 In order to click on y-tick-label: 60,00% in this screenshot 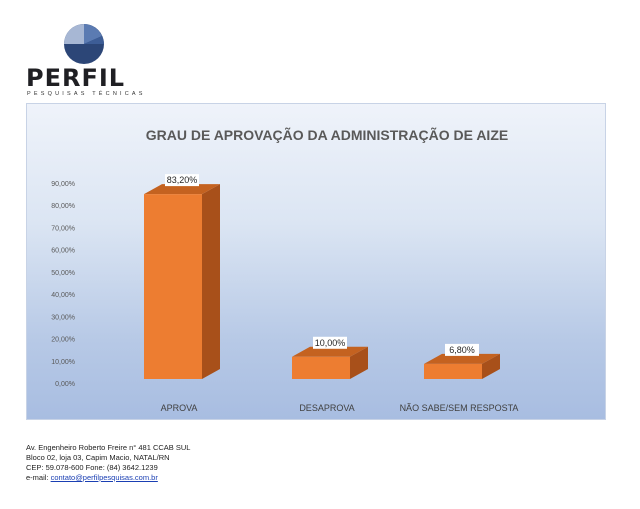, I will do `click(63, 251)`.